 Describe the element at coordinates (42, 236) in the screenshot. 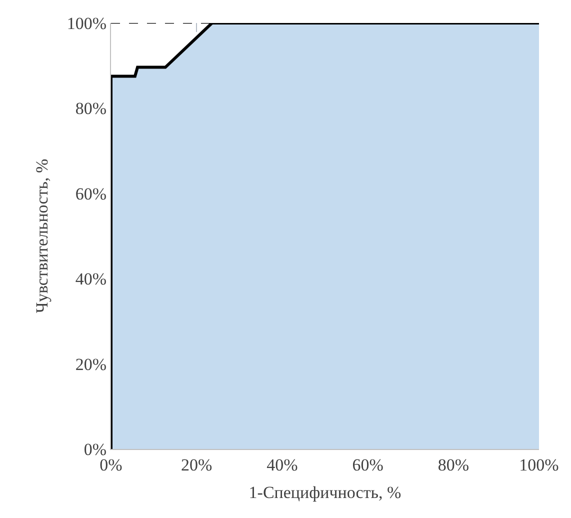

I see `y-axis-title: Чувствительность, %` at that location.